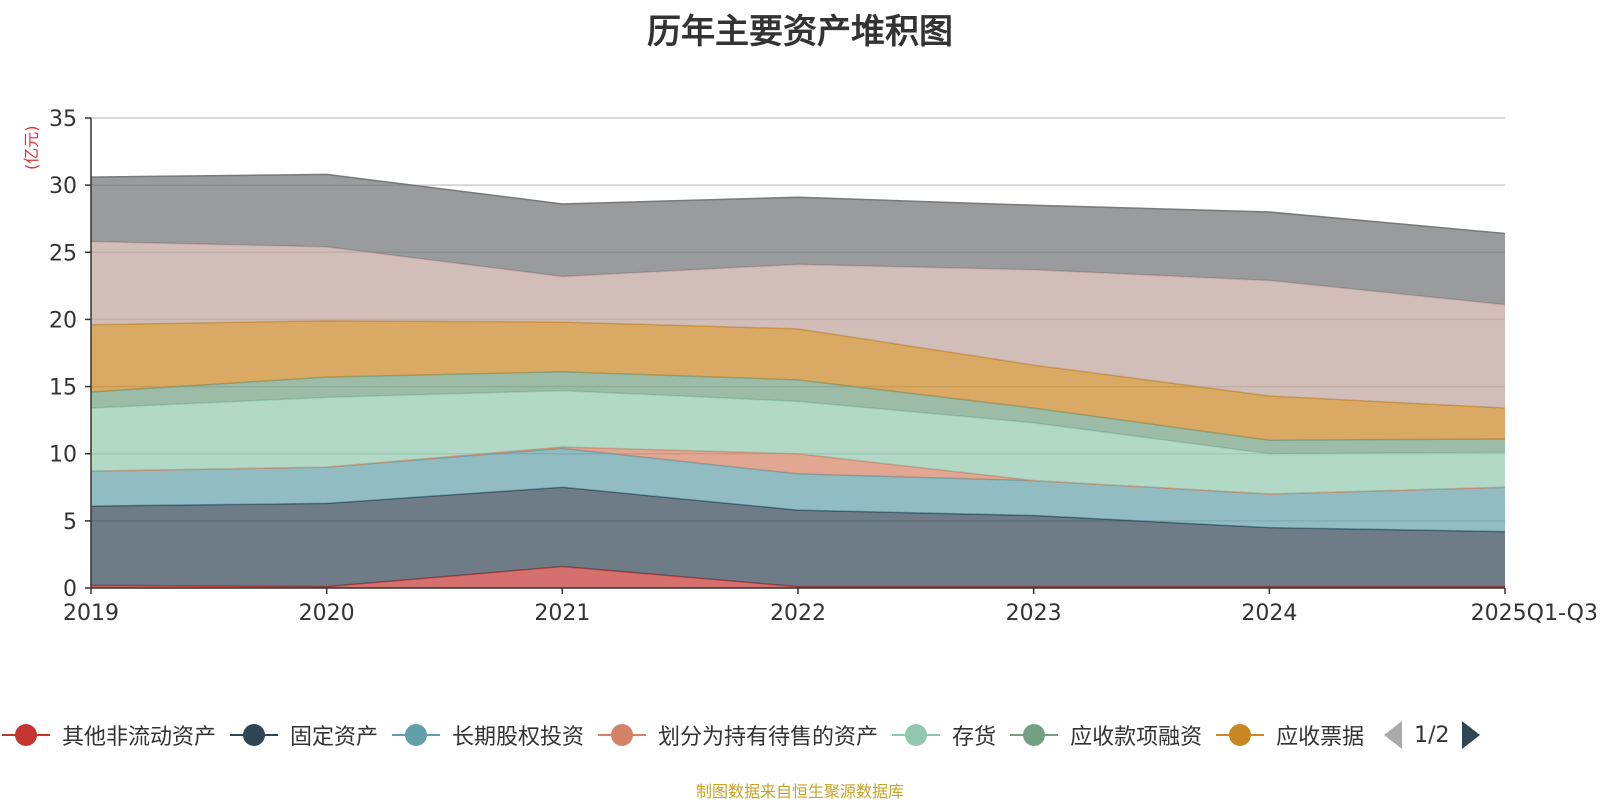 This screenshot has height=802, width=1600. What do you see at coordinates (944, 735) in the screenshot?
I see `legend-item-series-4: 存货` at bounding box center [944, 735].